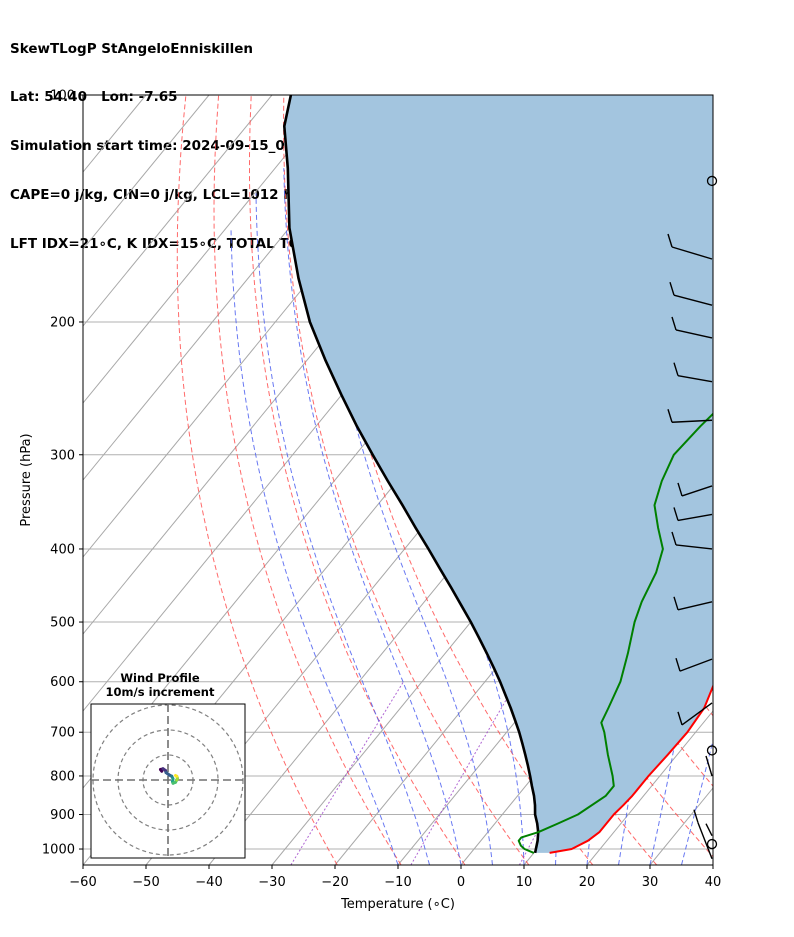 This screenshot has height=937, width=794. I want to click on y-tick-label: 500, so click(62, 623).